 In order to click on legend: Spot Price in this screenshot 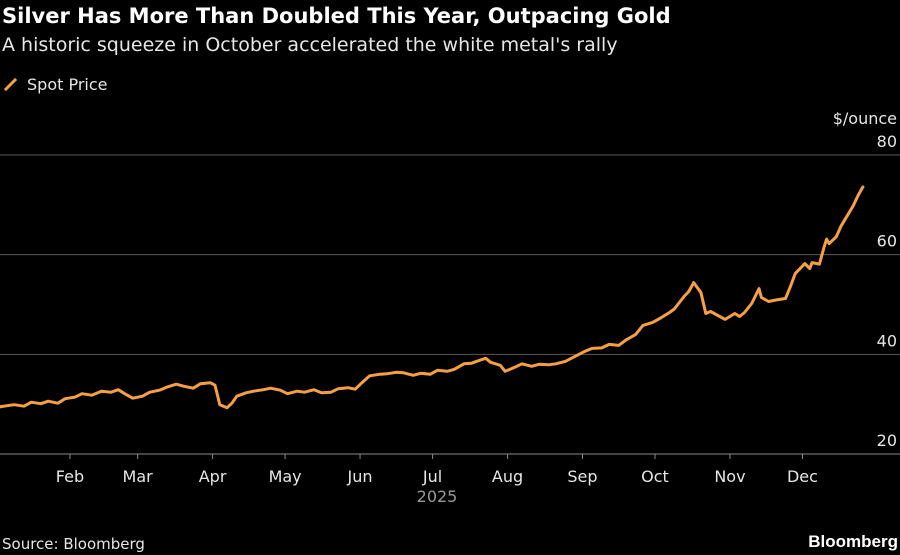, I will do `click(56, 84)`.